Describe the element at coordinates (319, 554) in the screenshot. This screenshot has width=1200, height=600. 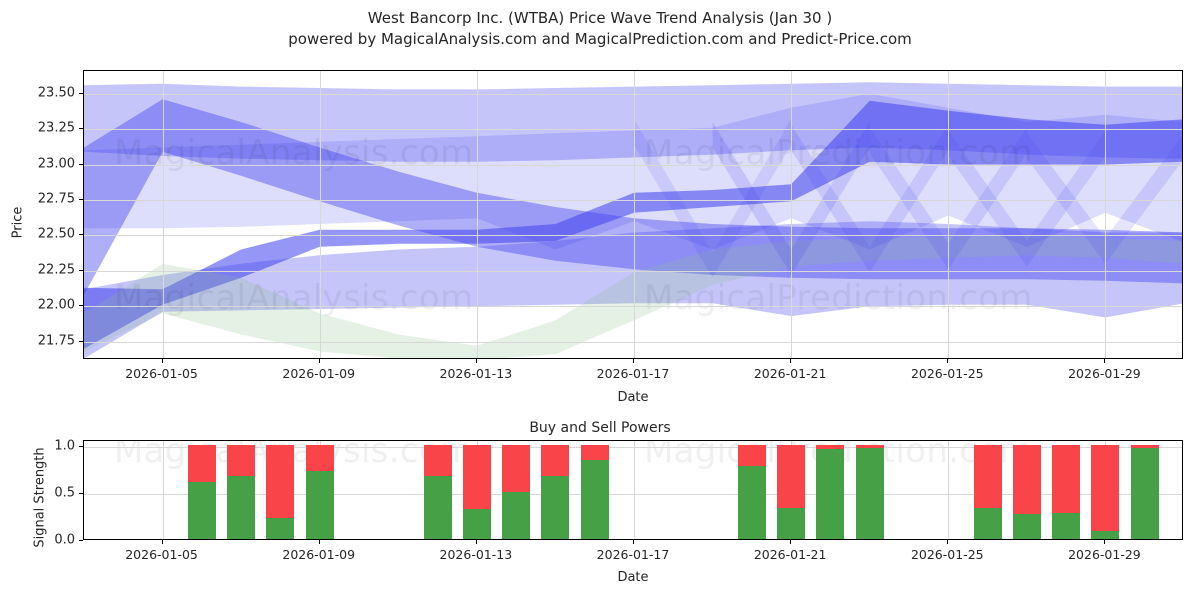
I see `signal-x-tick: 2026-01-09` at that location.